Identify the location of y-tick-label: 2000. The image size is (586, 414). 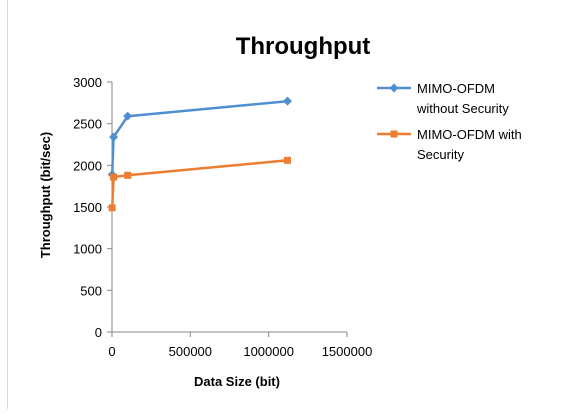
(87, 165).